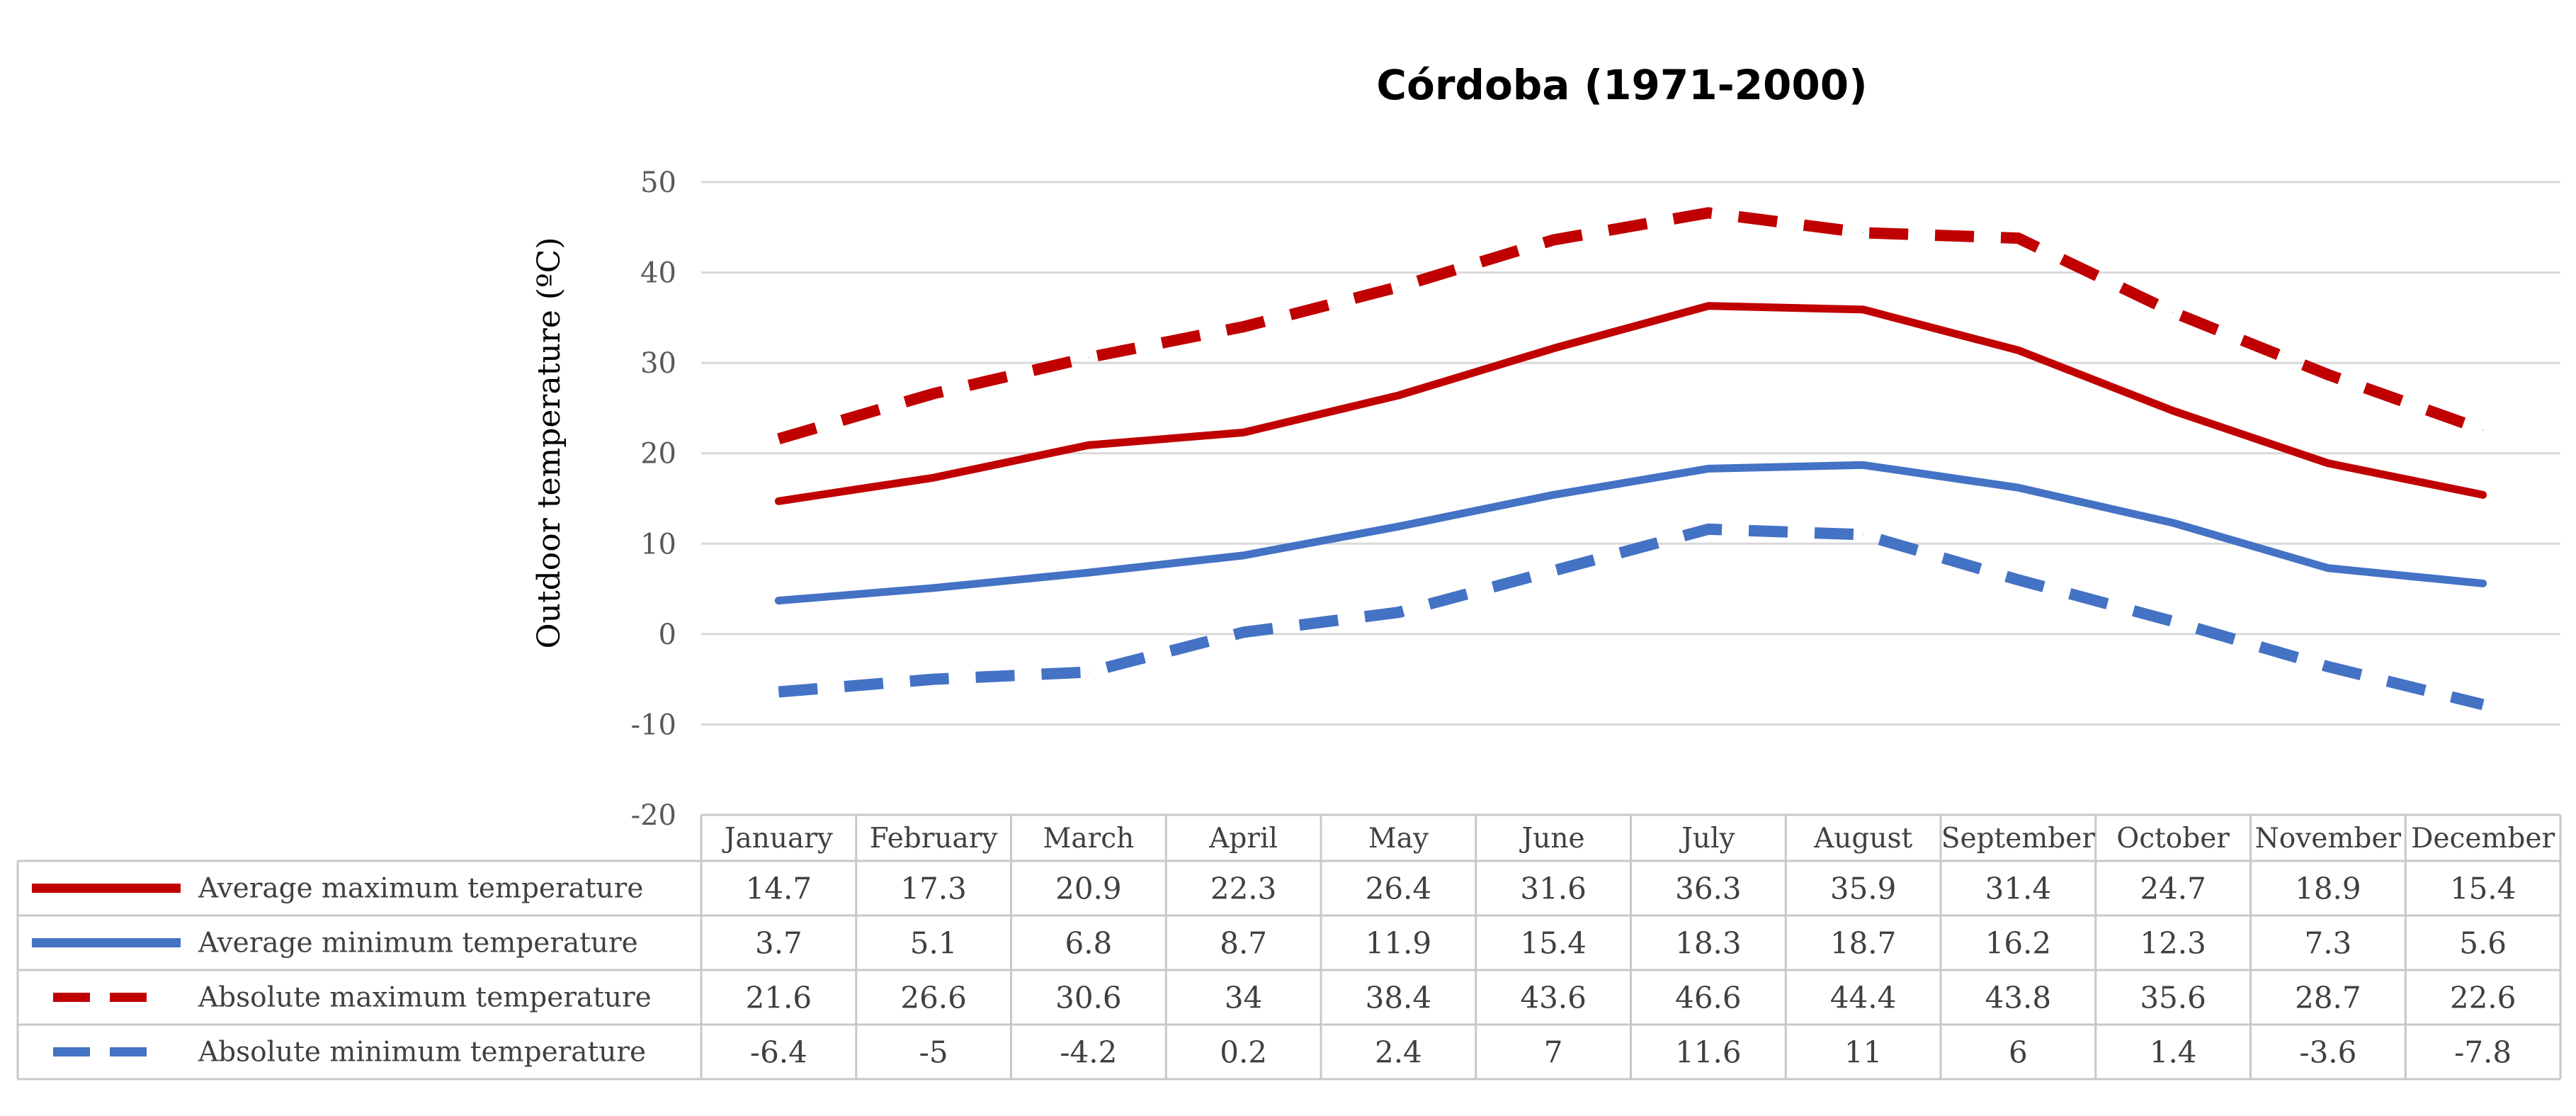 The image size is (2576, 1116). I want to click on table-cell: 26.4, so click(1399, 889).